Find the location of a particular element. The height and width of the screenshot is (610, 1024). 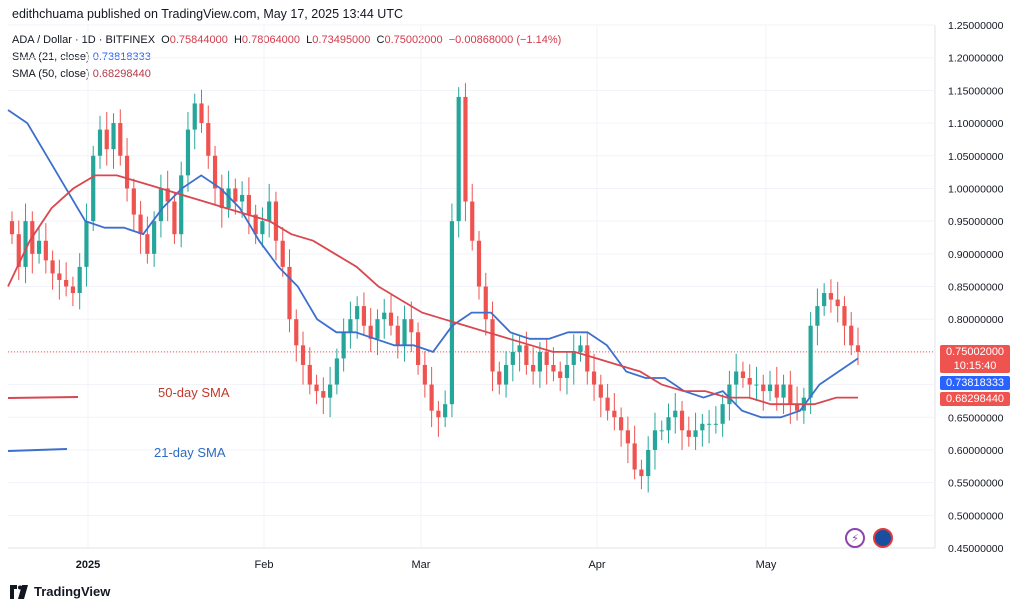

tradingview-footer: TradingView is located at coordinates (60, 591).